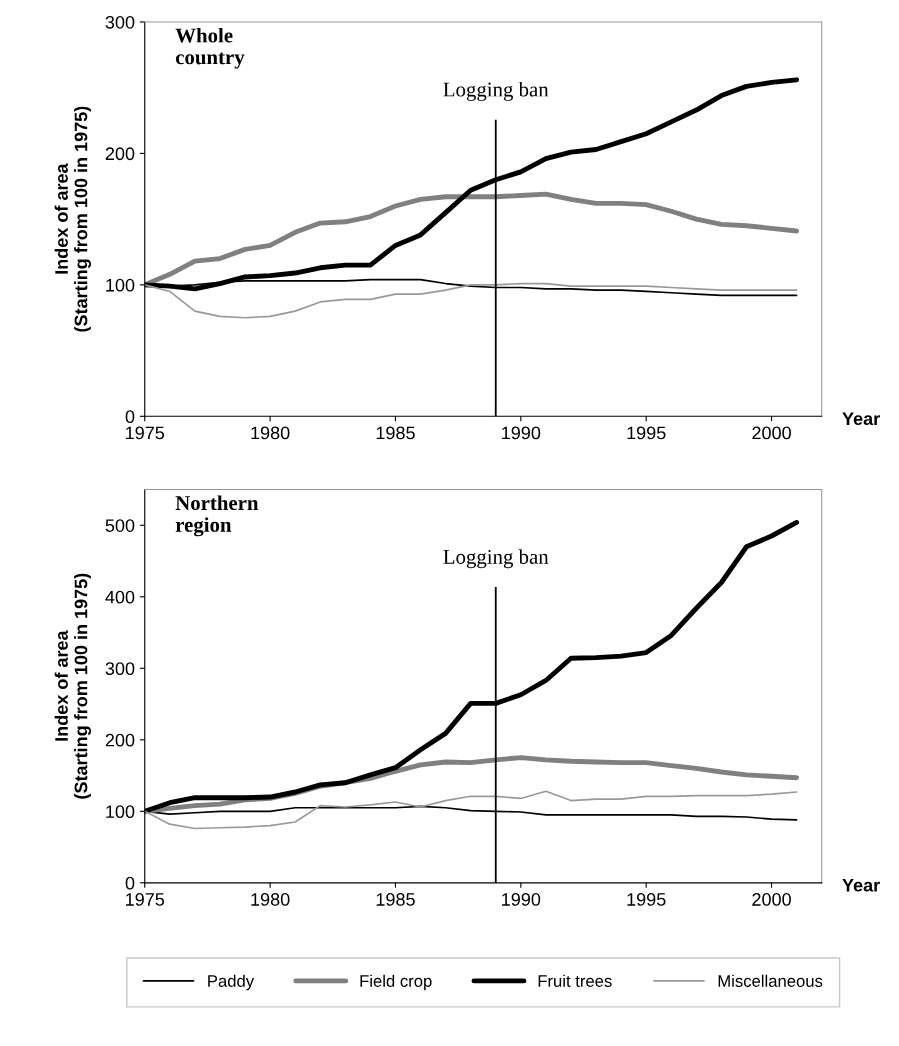 This screenshot has height=1046, width=899. What do you see at coordinates (210, 48) in the screenshot?
I see `text: Whole country` at bounding box center [210, 48].